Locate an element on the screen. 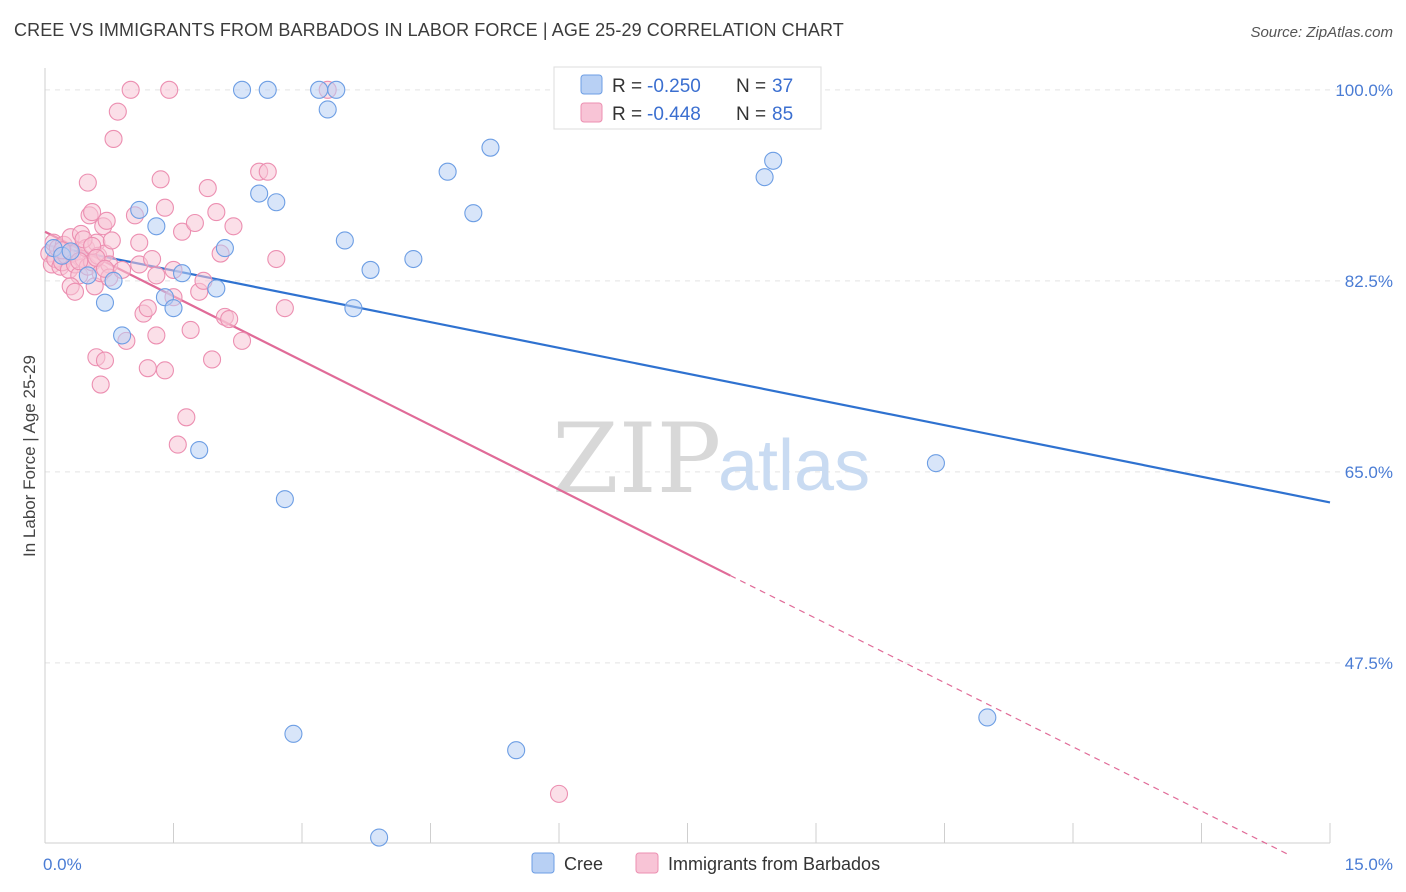  legend-n-label-cree: N = is located at coordinates (751, 86).